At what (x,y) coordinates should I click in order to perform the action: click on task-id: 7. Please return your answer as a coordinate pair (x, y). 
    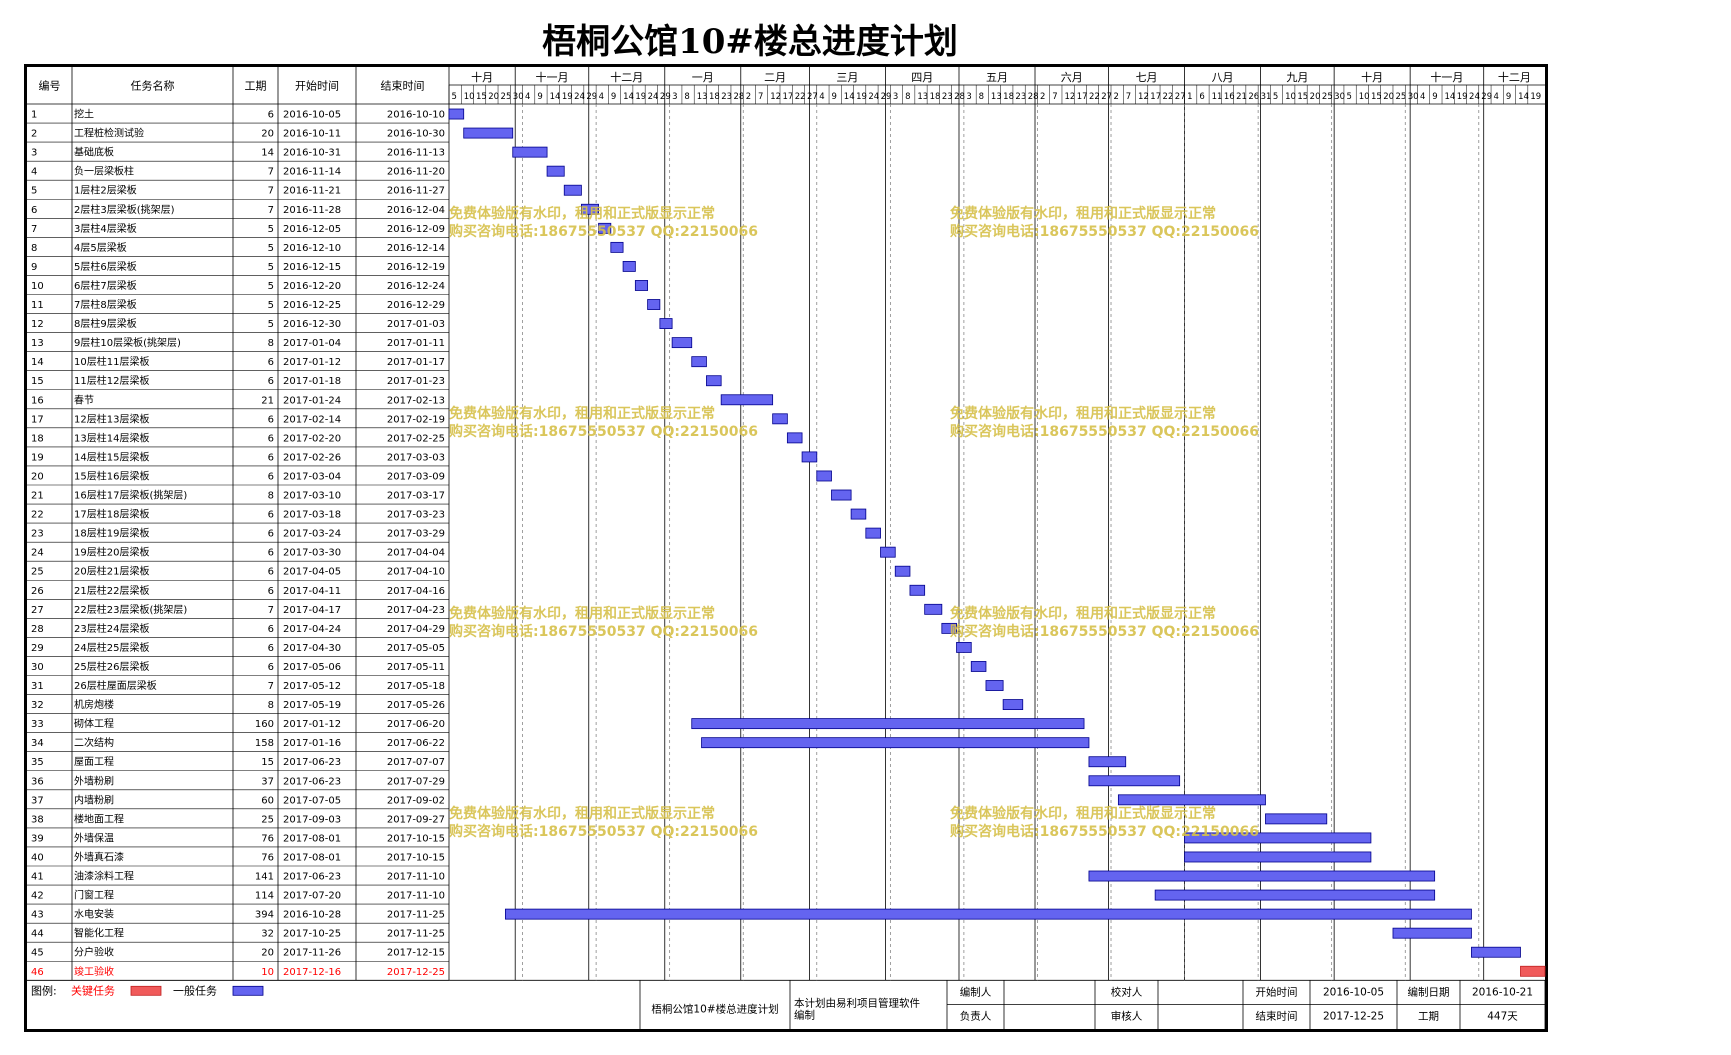
    Looking at the image, I should click on (34, 229).